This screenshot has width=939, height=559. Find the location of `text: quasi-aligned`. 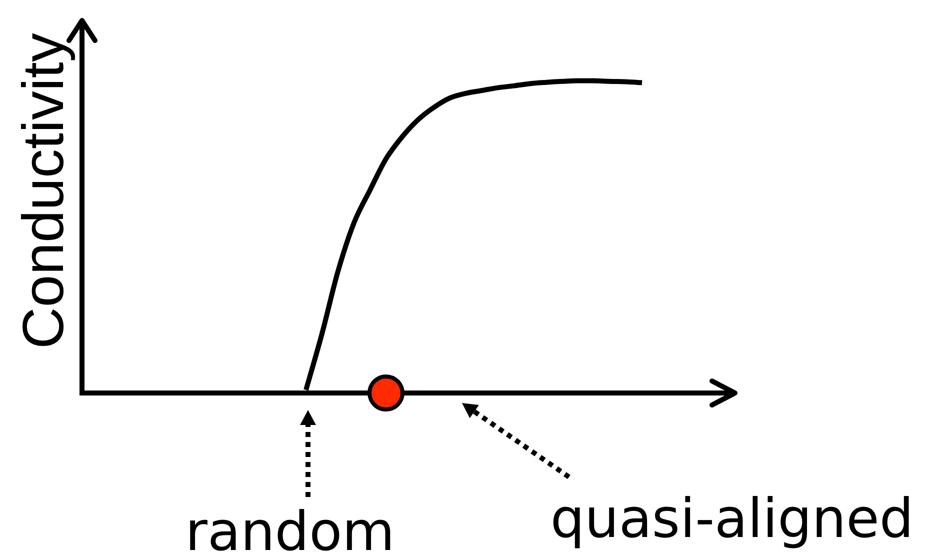

text: quasi-aligned is located at coordinates (732, 518).